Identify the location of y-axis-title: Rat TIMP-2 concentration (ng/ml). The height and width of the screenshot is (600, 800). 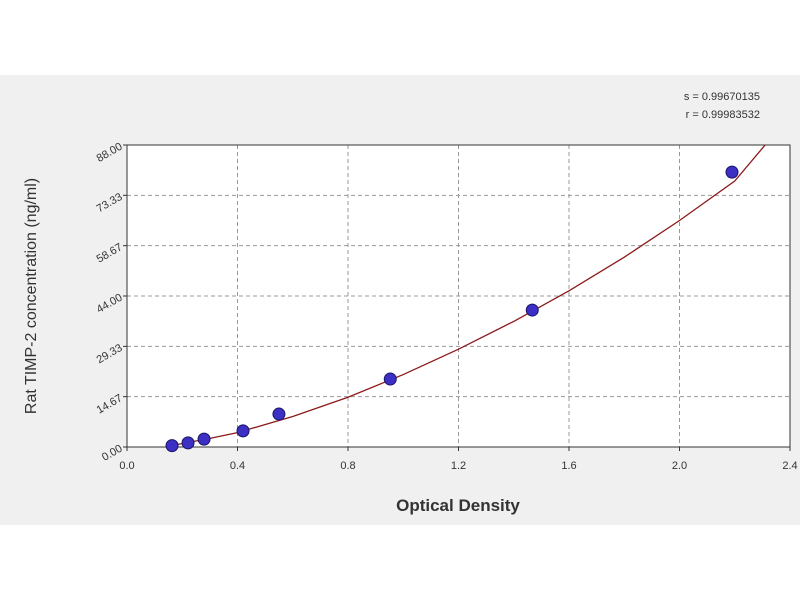
(31, 296).